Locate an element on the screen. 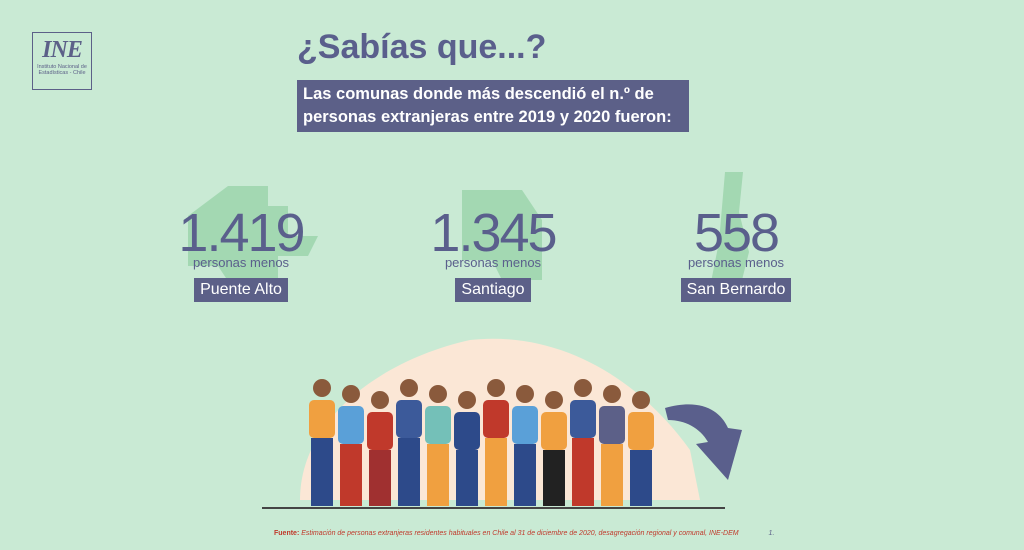 The image size is (1024, 550). map-san-bernardo is located at coordinates (729, 232).